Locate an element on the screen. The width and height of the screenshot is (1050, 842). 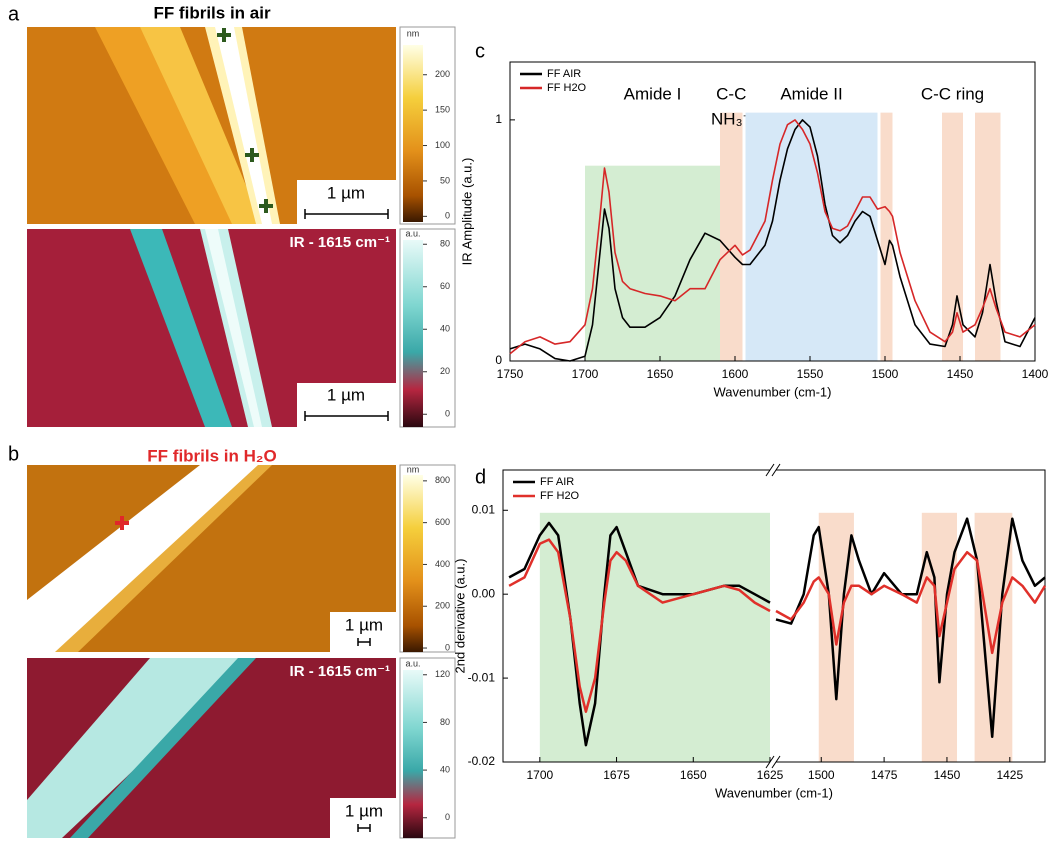
colorbar-tick-label: 400 is located at coordinates (442, 564).